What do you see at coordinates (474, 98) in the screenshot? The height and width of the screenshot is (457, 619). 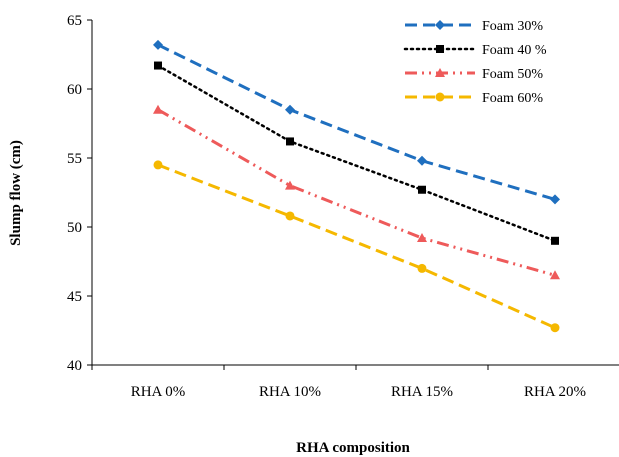 I see `legend-item: Foam 60%` at bounding box center [474, 98].